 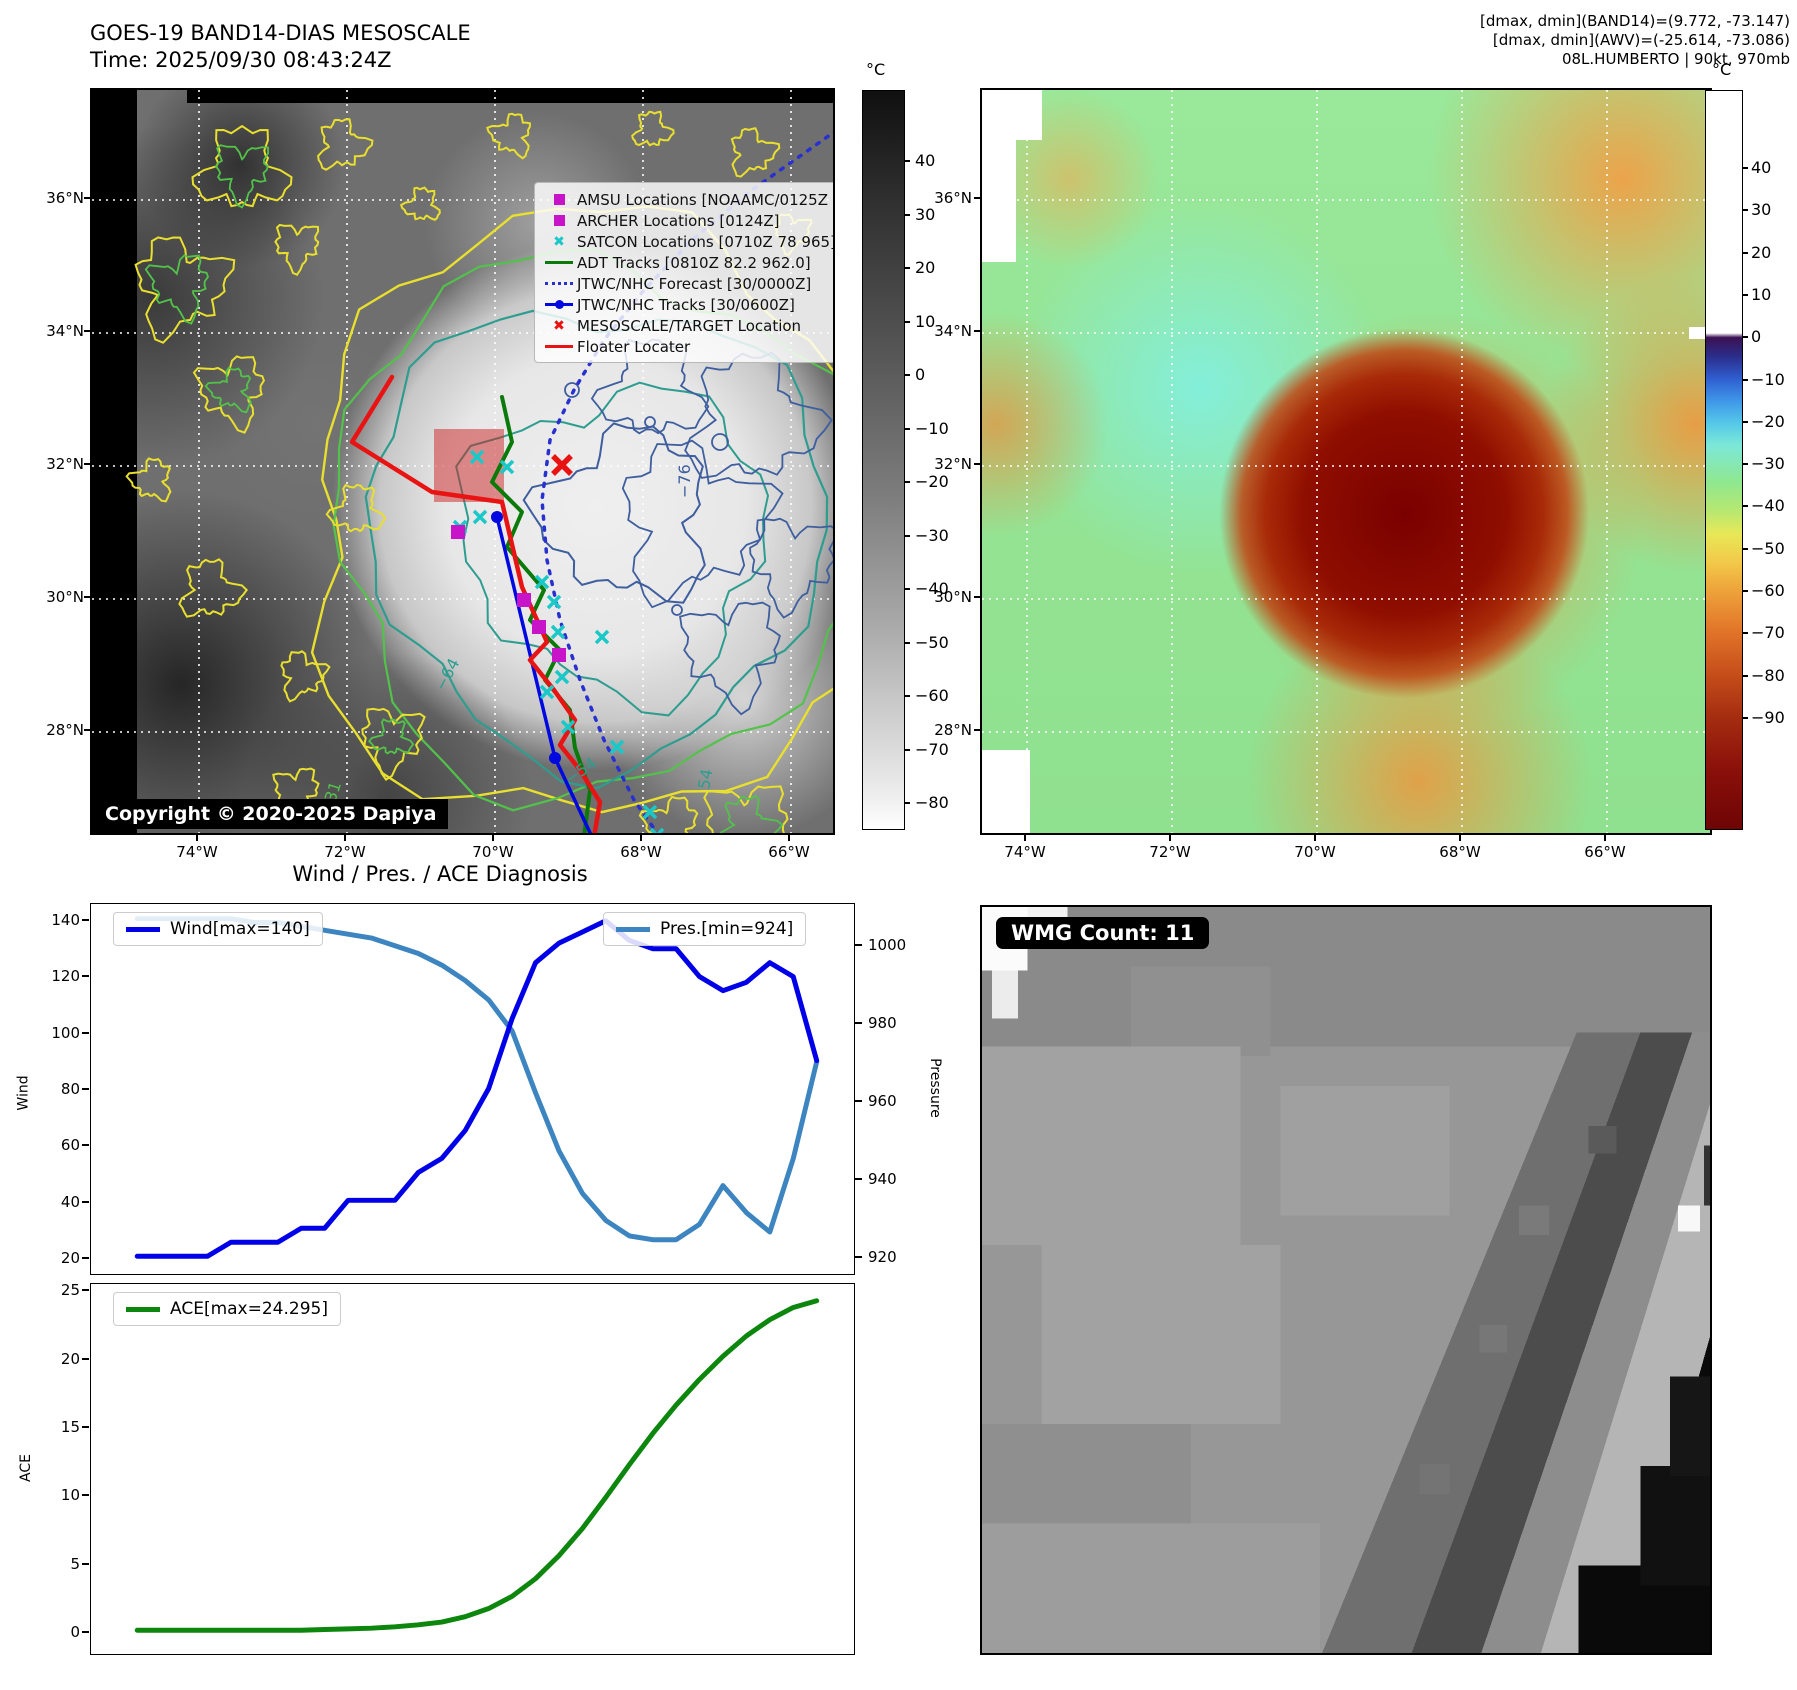 I want to click on band14-lat-label: 28°N, so click(x=65, y=730).